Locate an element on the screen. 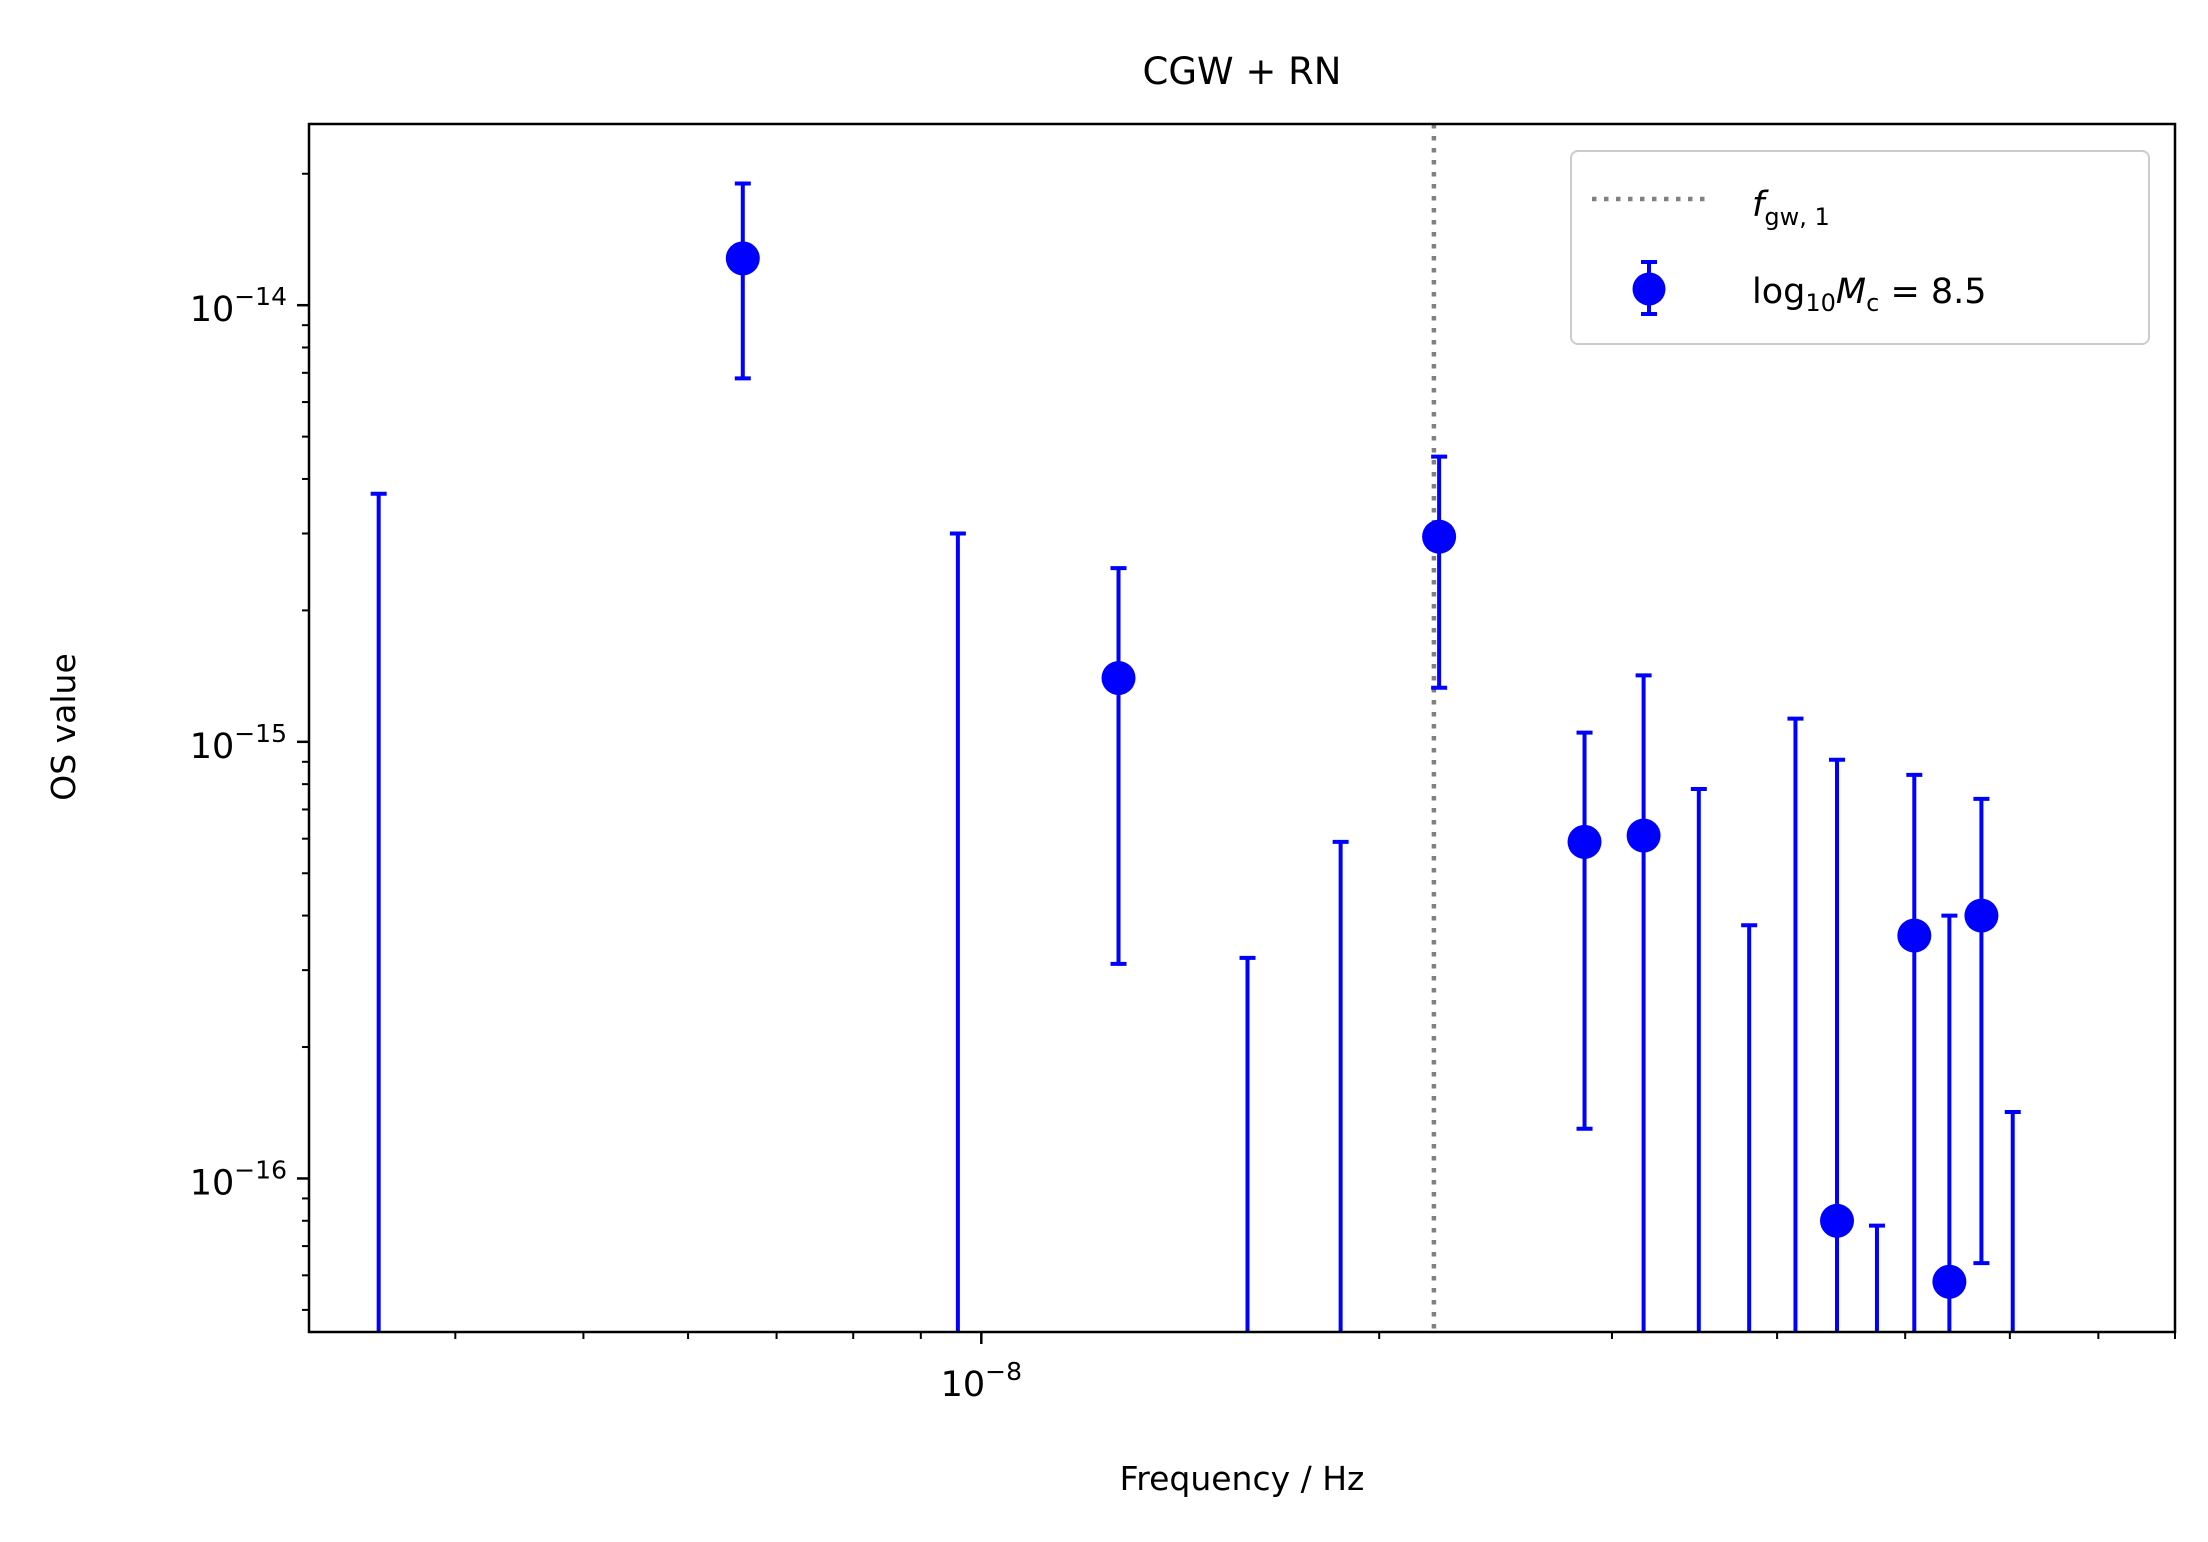 The height and width of the screenshot is (1542, 2208). legend-box is located at coordinates (1860, 247).